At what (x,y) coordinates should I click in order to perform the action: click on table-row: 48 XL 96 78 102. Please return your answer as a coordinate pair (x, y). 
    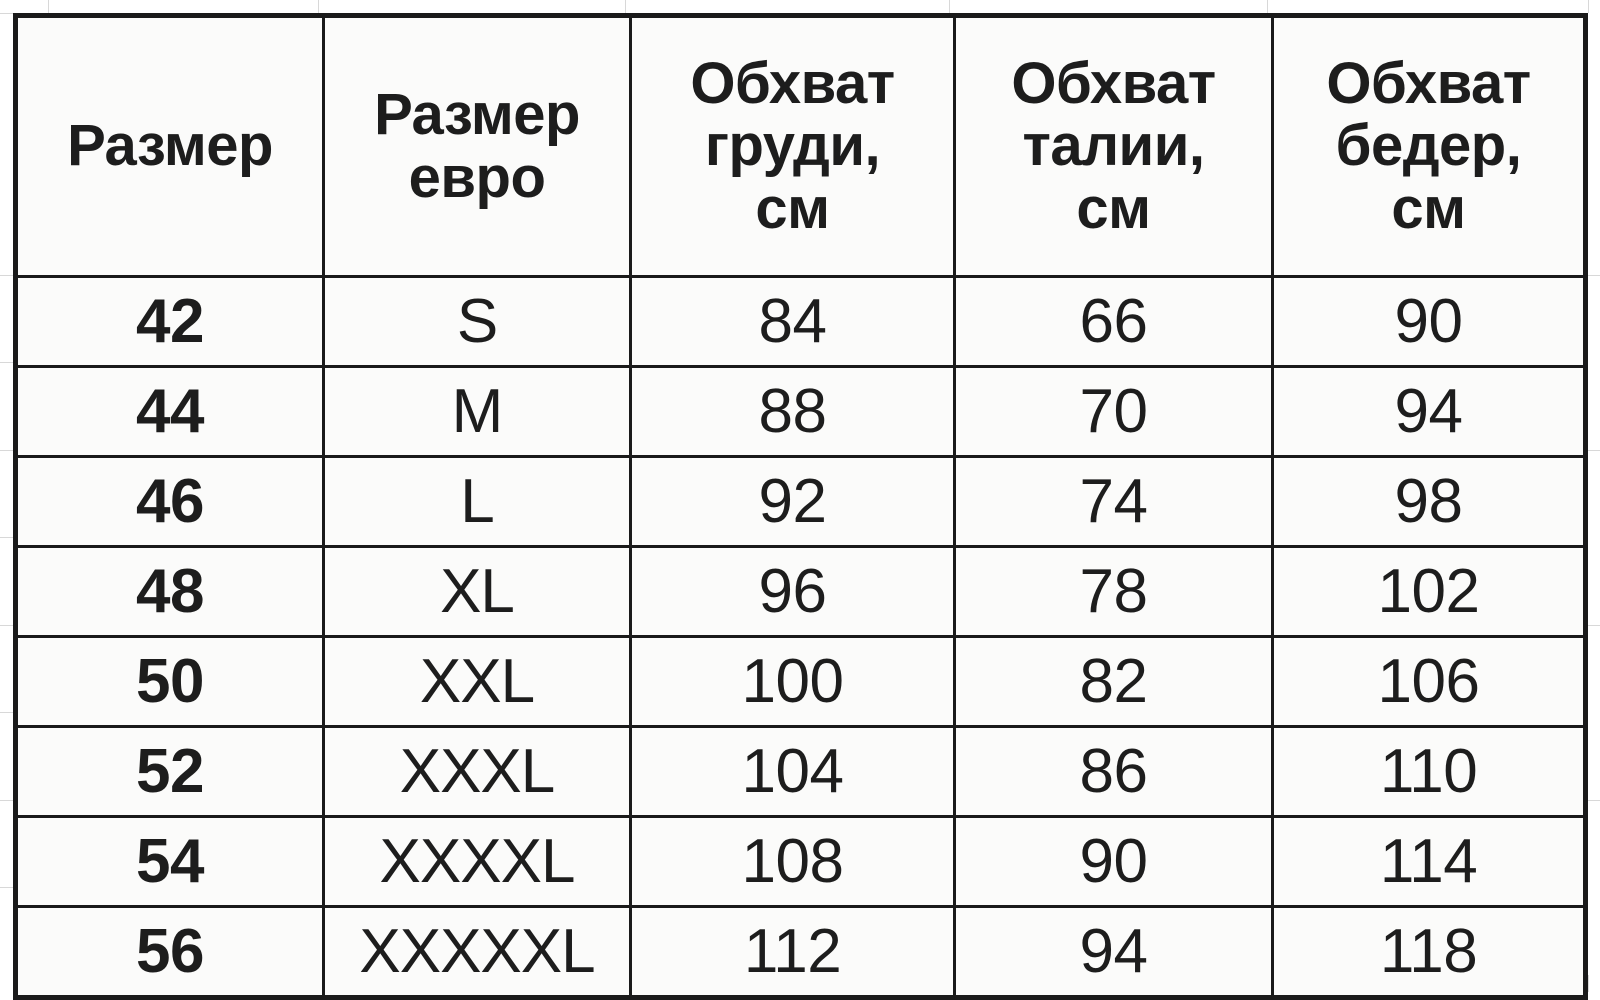
    Looking at the image, I should click on (800, 592).